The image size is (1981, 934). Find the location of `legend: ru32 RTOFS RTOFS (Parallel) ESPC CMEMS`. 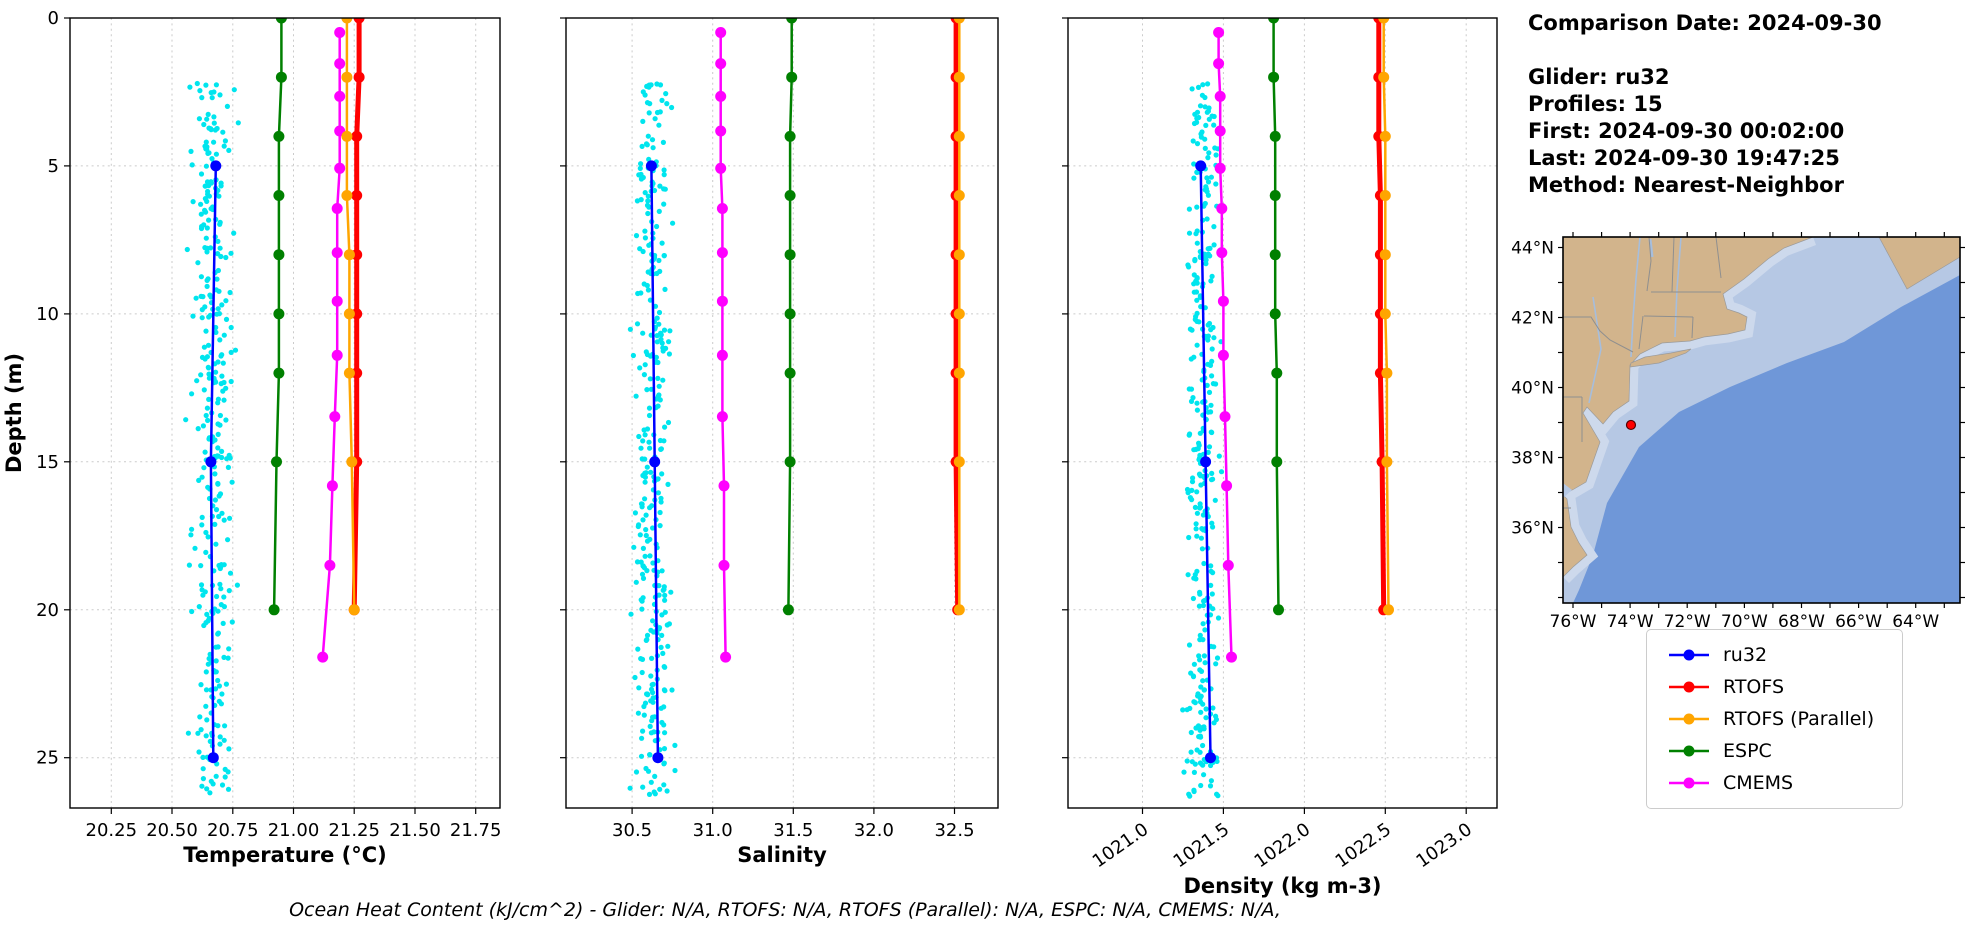

legend: ru32 RTOFS RTOFS (Parallel) ESPC CMEMS is located at coordinates (1774, 719).